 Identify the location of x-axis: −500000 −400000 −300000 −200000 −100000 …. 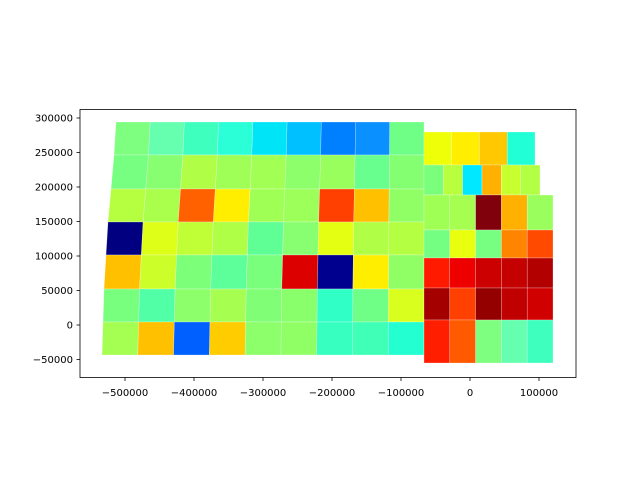
(330, 388).